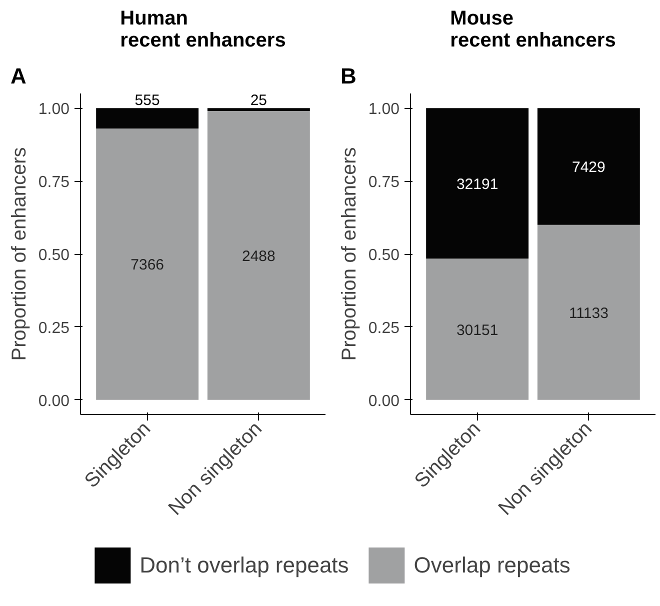 This screenshot has width=660, height=606. I want to click on annotation: 555, so click(147, 101).